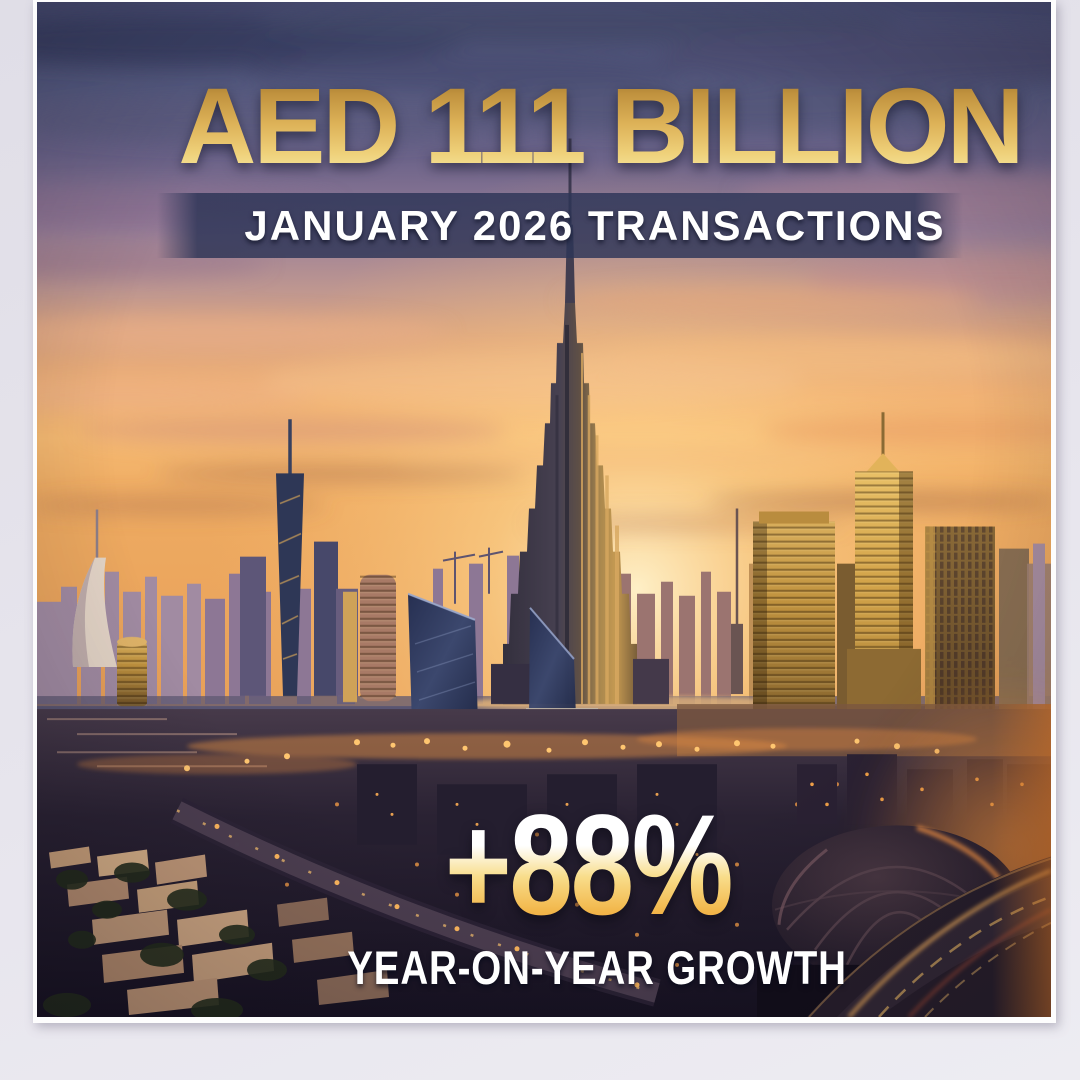 This screenshot has height=1080, width=1080. I want to click on growth-stat: +88%, so click(589, 865).